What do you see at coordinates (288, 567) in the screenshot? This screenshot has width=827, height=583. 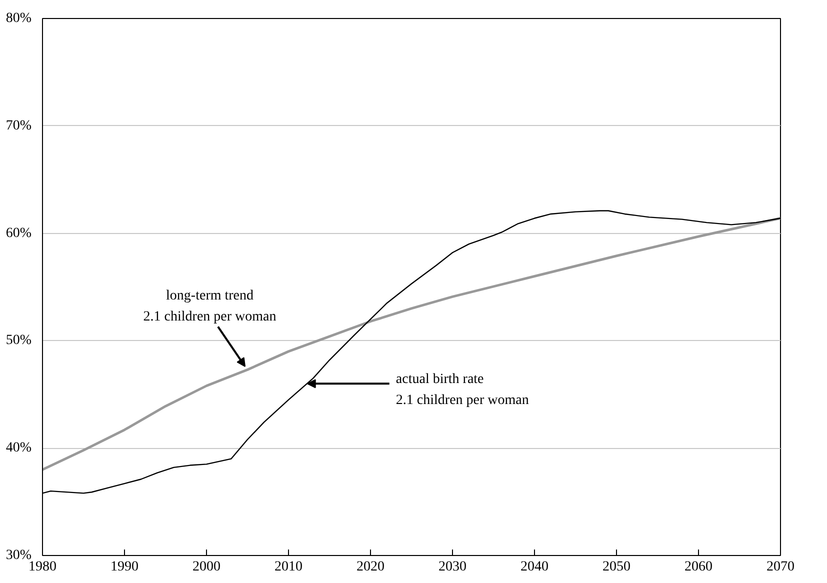 I see `x-tick-label: 2010` at bounding box center [288, 567].